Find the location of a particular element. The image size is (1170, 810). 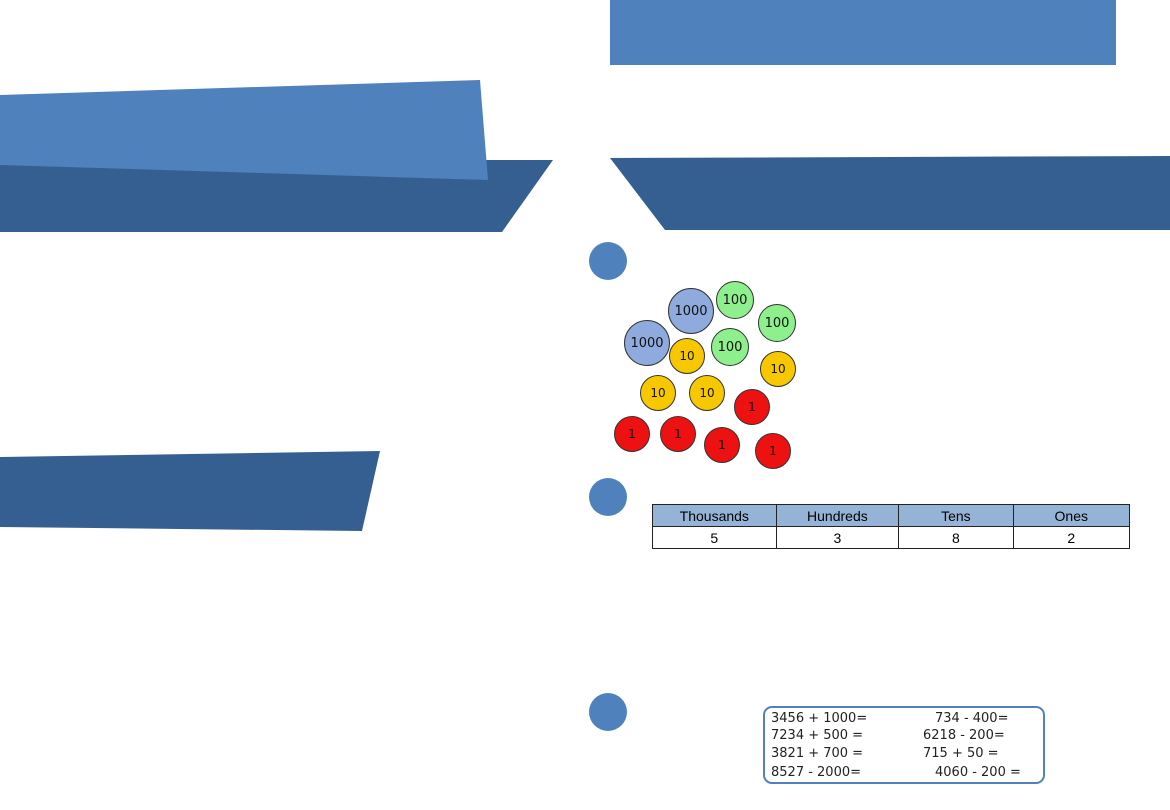

left-dark-banner is located at coordinates (276, 196).